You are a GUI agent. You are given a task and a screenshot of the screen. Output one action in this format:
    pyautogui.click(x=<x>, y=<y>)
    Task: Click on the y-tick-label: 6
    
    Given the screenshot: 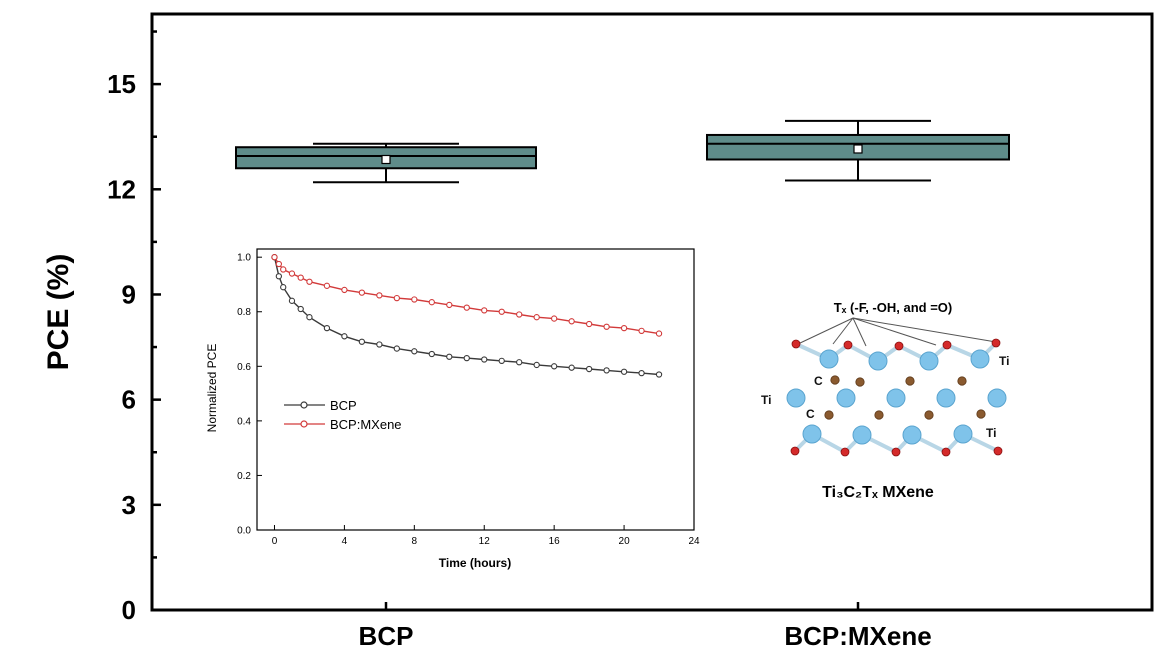 What is the action you would take?
    pyautogui.click(x=129, y=400)
    